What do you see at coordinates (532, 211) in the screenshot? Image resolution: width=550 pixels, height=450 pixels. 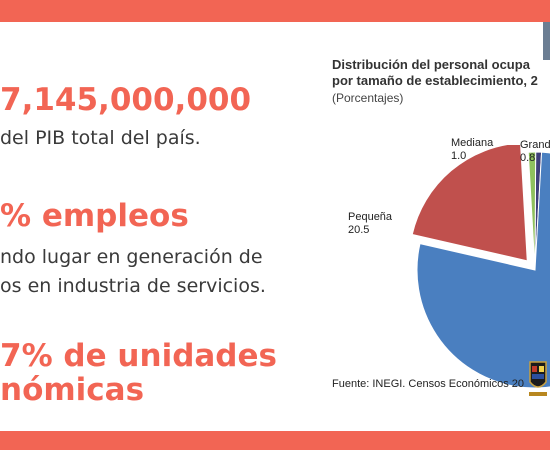 I see `slice-mediana` at bounding box center [532, 211].